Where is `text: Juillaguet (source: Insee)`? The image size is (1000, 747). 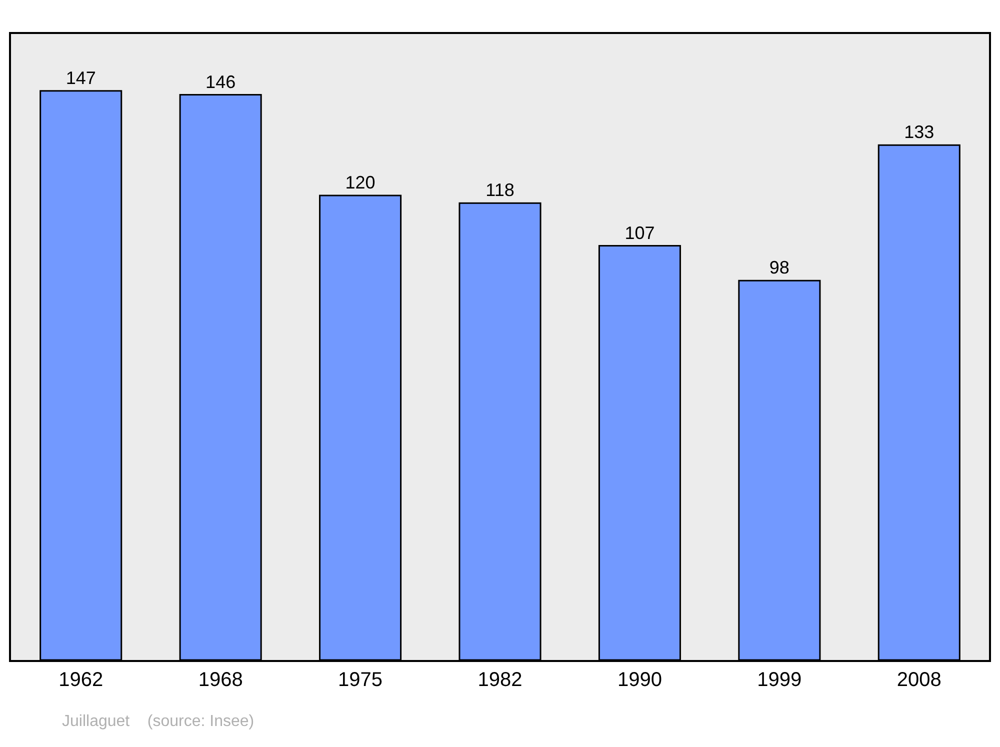 text: Juillaguet (source: Insee) is located at coordinates (158, 721).